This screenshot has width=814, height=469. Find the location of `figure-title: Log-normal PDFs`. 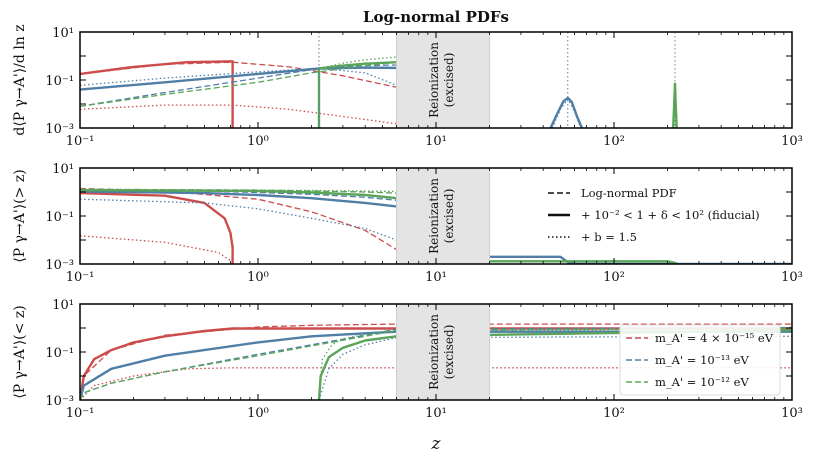

figure-title: Log-normal PDFs is located at coordinates (436, 17).